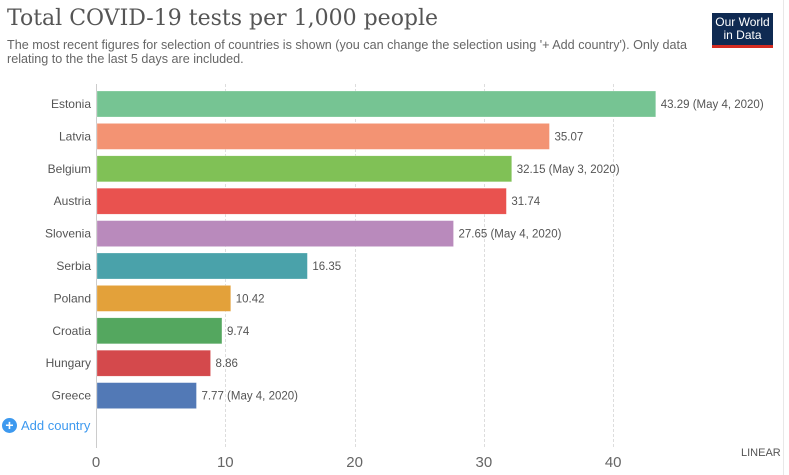  What do you see at coordinates (225, 462) in the screenshot?
I see `x-tick-label: 10` at bounding box center [225, 462].